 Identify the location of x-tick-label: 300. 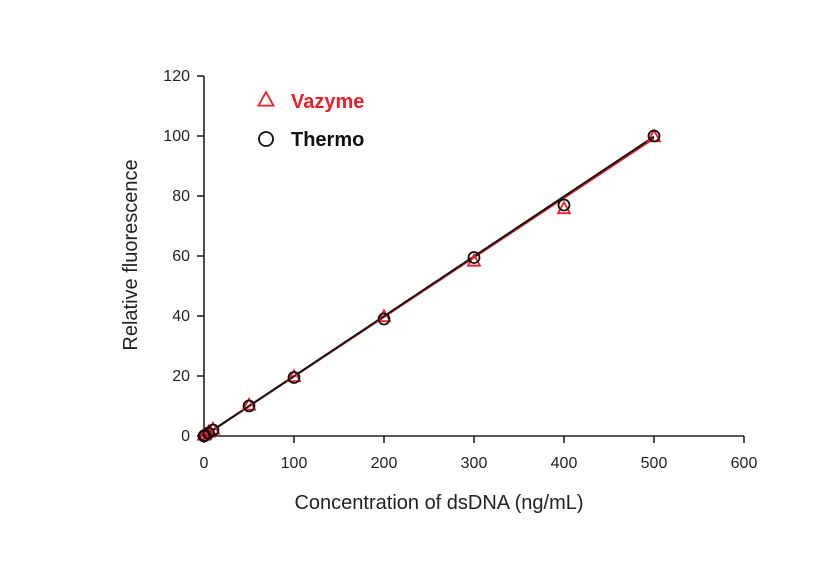
(474, 463).